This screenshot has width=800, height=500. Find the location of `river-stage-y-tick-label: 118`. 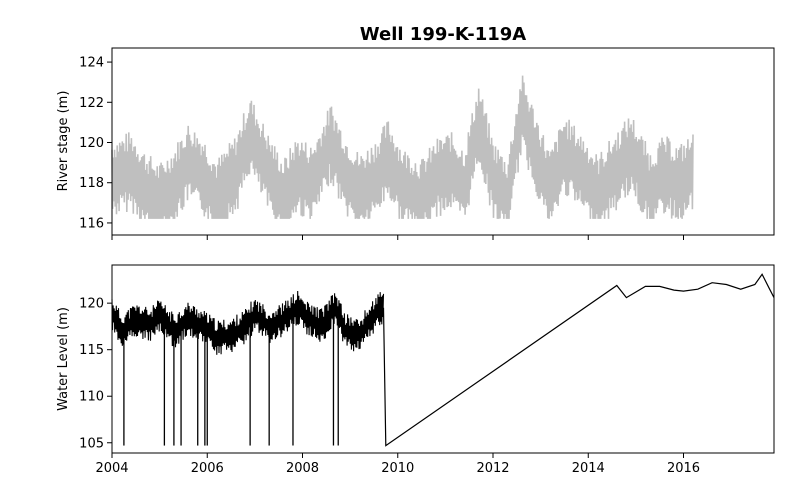

river-stage-y-tick-label: 118 is located at coordinates (91, 183).